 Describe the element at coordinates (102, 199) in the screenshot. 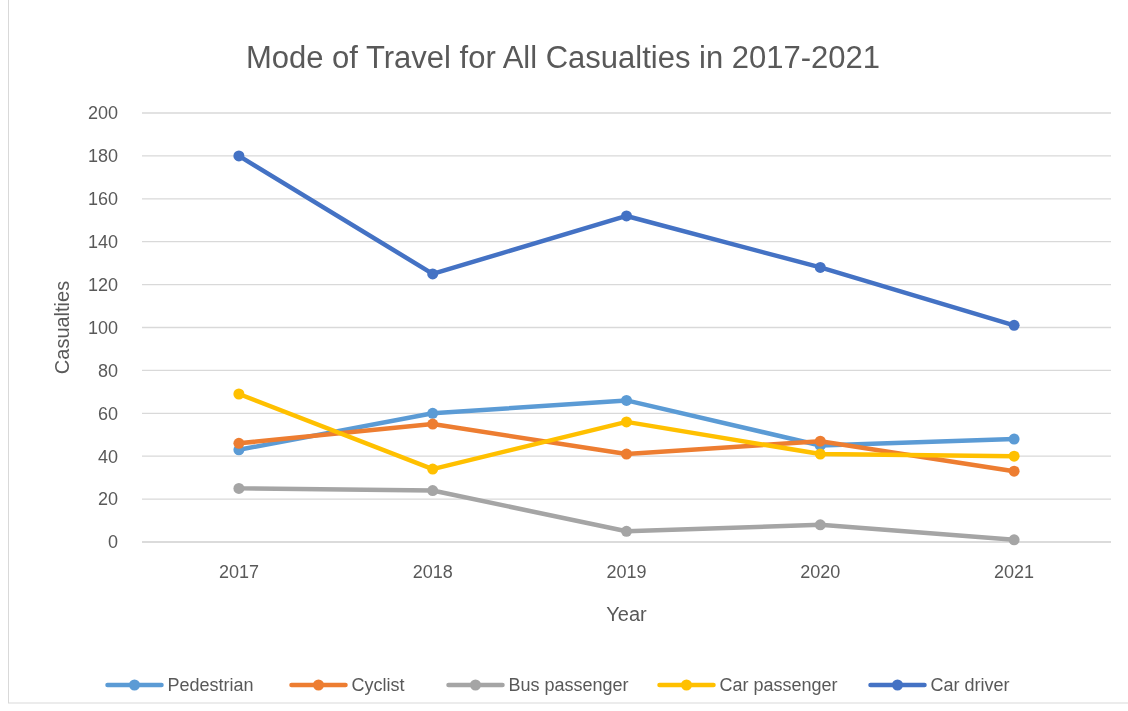

I see `y-tick-label: 160` at that location.